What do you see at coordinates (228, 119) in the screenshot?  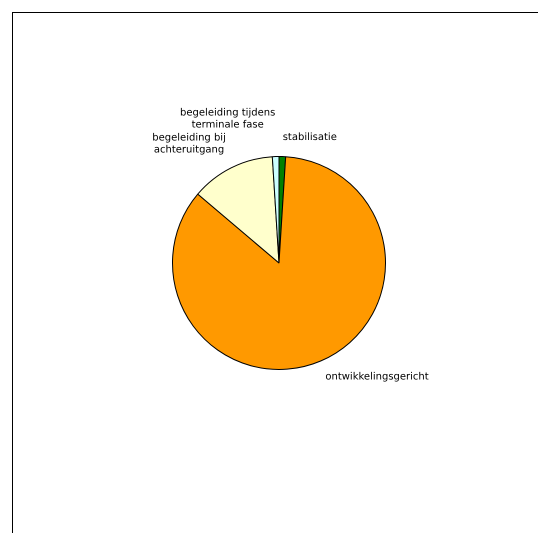 I see `slice-label: begeleiding tijdens terminale fase` at bounding box center [228, 119].